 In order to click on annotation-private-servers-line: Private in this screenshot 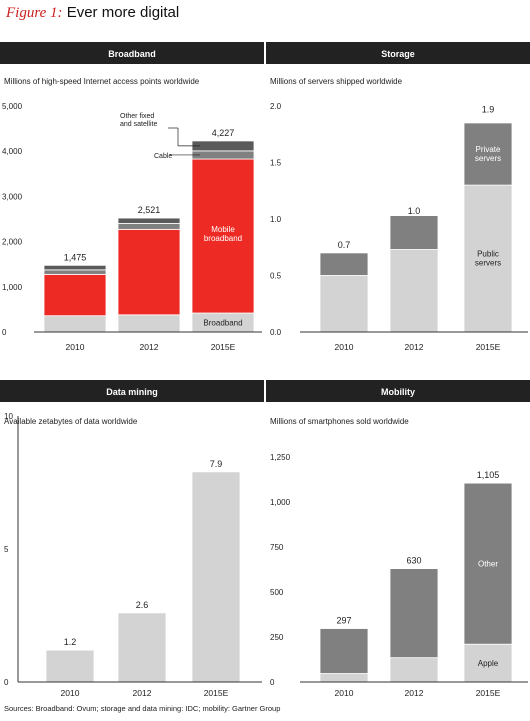, I will do `click(488, 149)`.